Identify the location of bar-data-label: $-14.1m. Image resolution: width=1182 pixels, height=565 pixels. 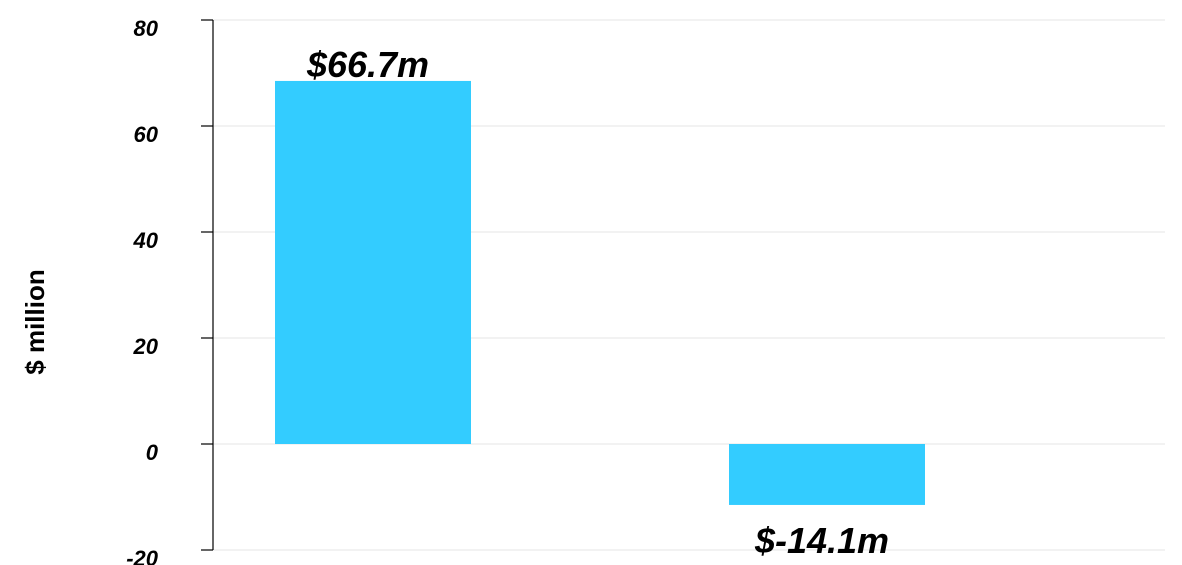
(821, 540).